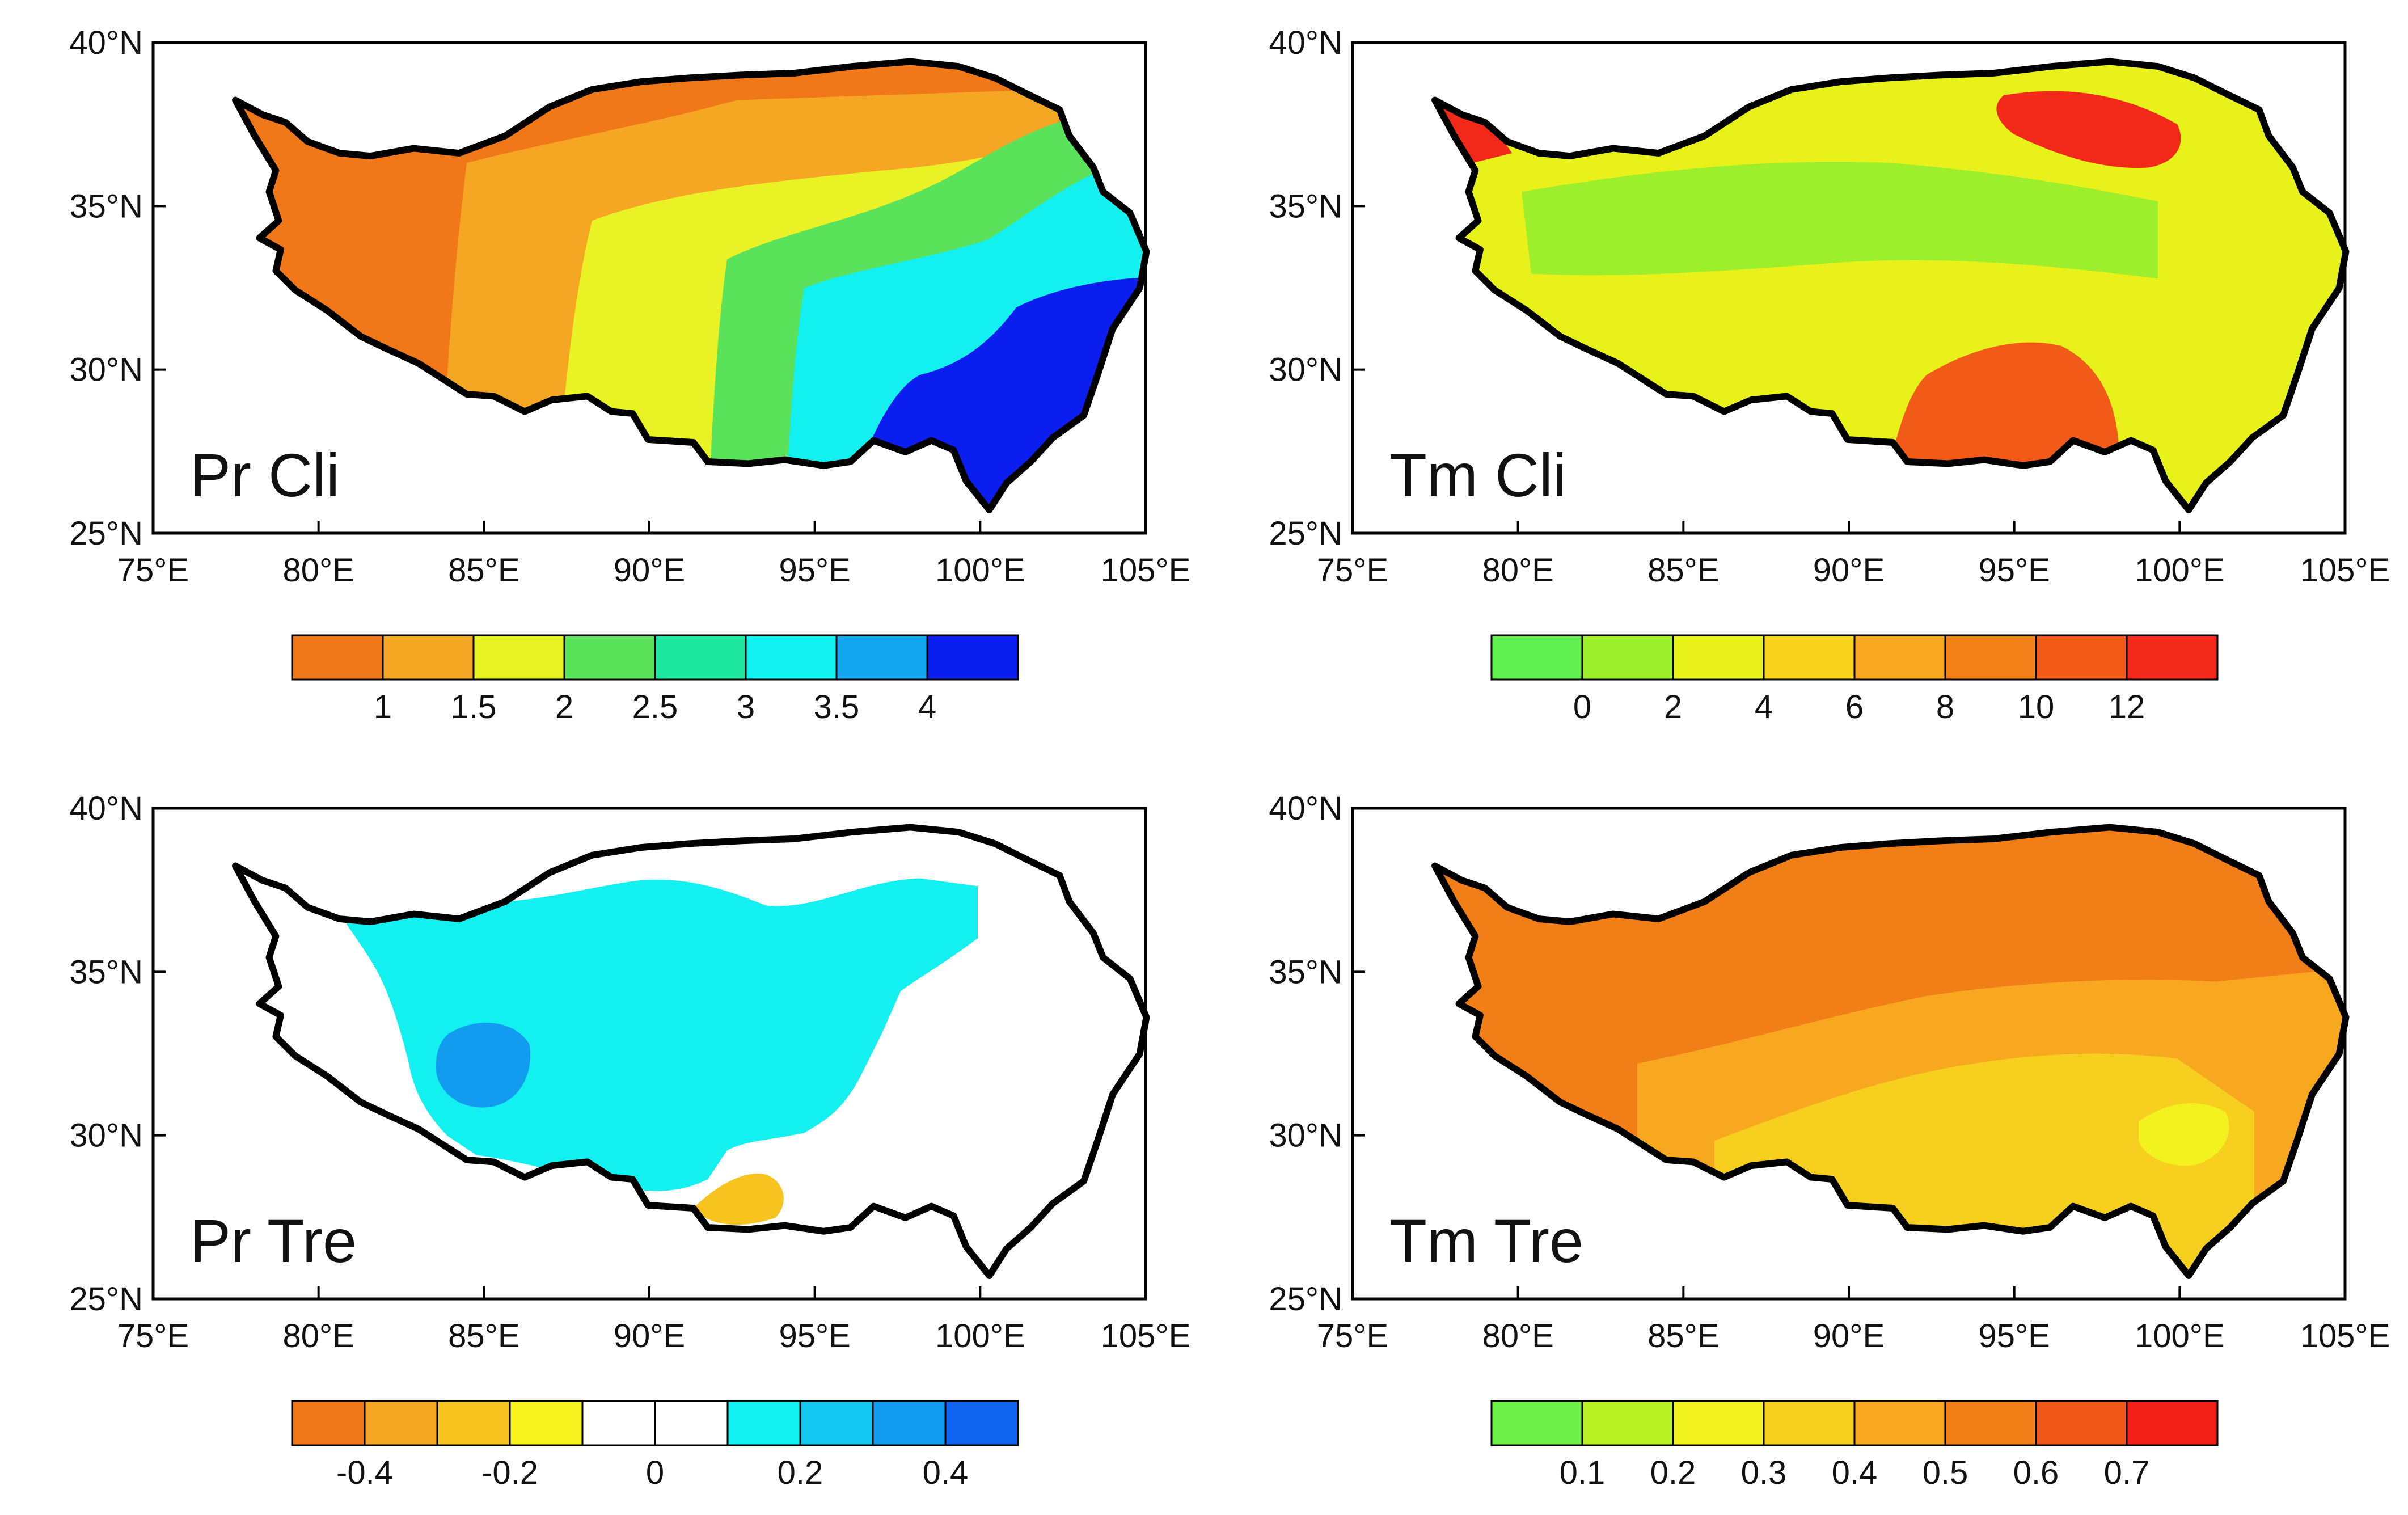 This screenshot has width=2408, height=1515. Describe the element at coordinates (1583, 1472) in the screenshot. I see `colorbar-label: 0.1` at that location.